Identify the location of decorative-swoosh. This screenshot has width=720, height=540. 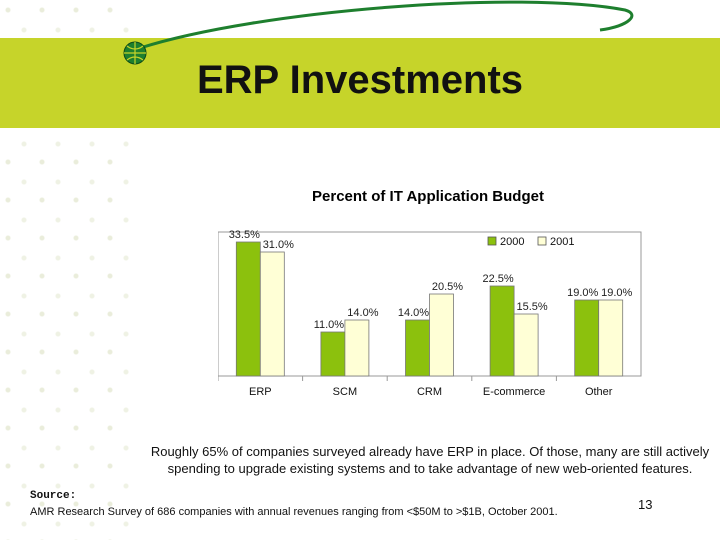
(386, 25).